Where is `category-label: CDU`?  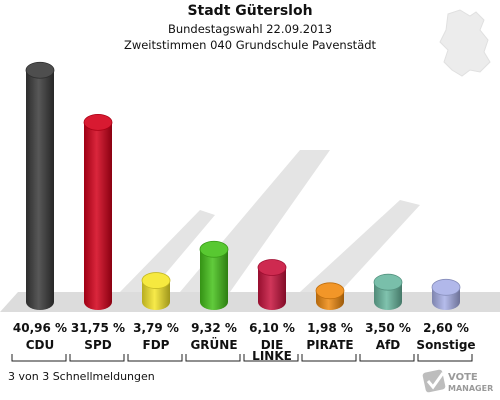
category-label: CDU is located at coordinates (40, 345).